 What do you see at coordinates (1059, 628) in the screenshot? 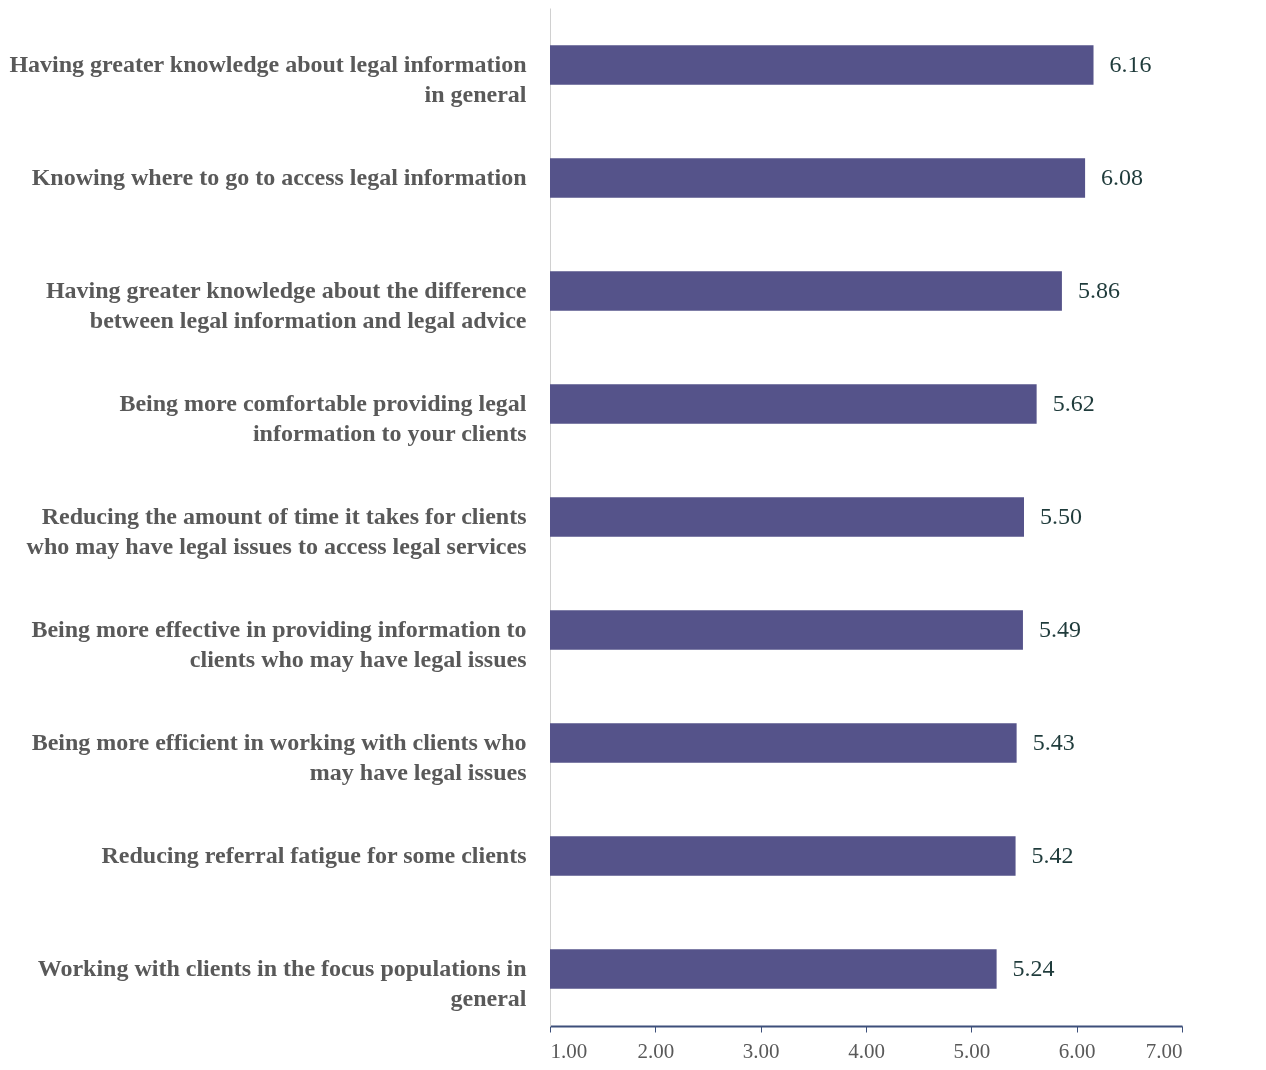
I see `data-label: 5.49` at bounding box center [1059, 628].